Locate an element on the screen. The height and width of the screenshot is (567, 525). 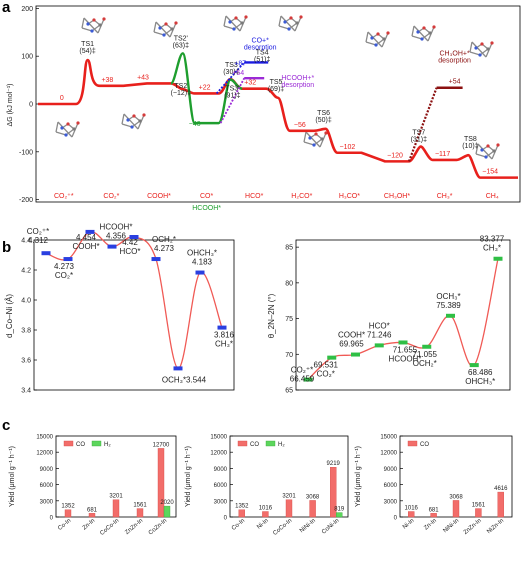
co-bar-label: 1352 is located at coordinates (68, 507).